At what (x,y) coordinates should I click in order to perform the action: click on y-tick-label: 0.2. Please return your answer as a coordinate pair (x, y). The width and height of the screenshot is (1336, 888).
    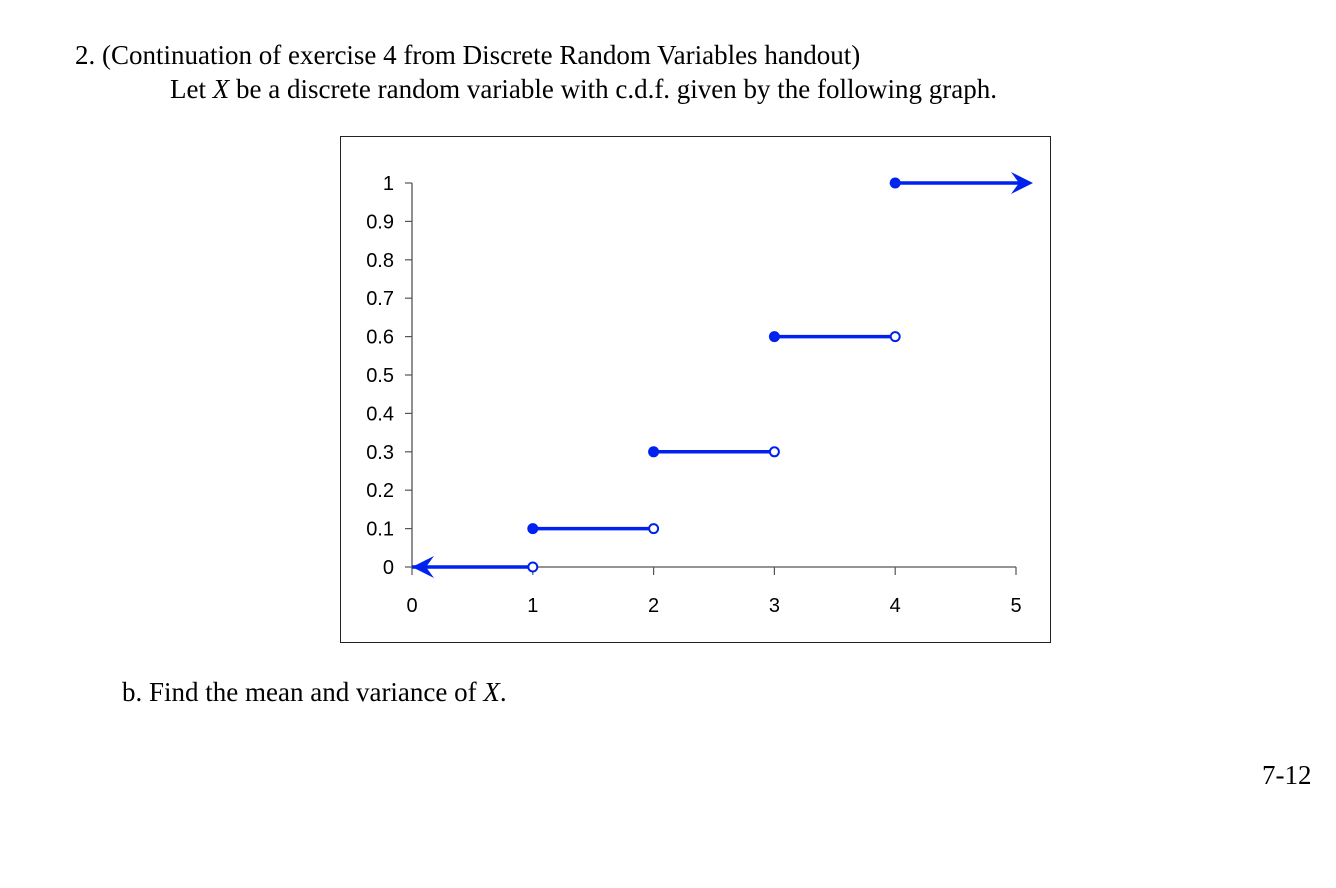
    Looking at the image, I should click on (380, 491).